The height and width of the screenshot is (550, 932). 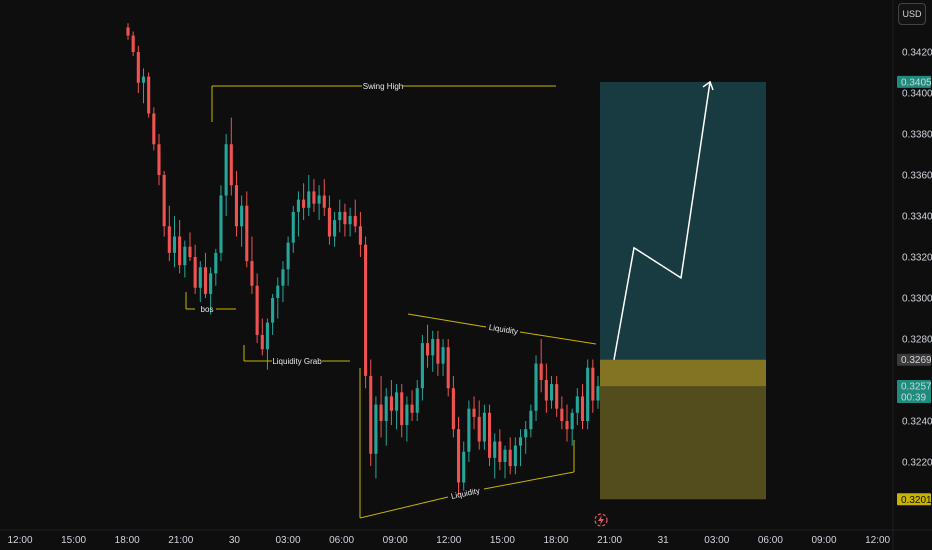 I want to click on price-label-text: 0.32573, so click(x=916, y=387).